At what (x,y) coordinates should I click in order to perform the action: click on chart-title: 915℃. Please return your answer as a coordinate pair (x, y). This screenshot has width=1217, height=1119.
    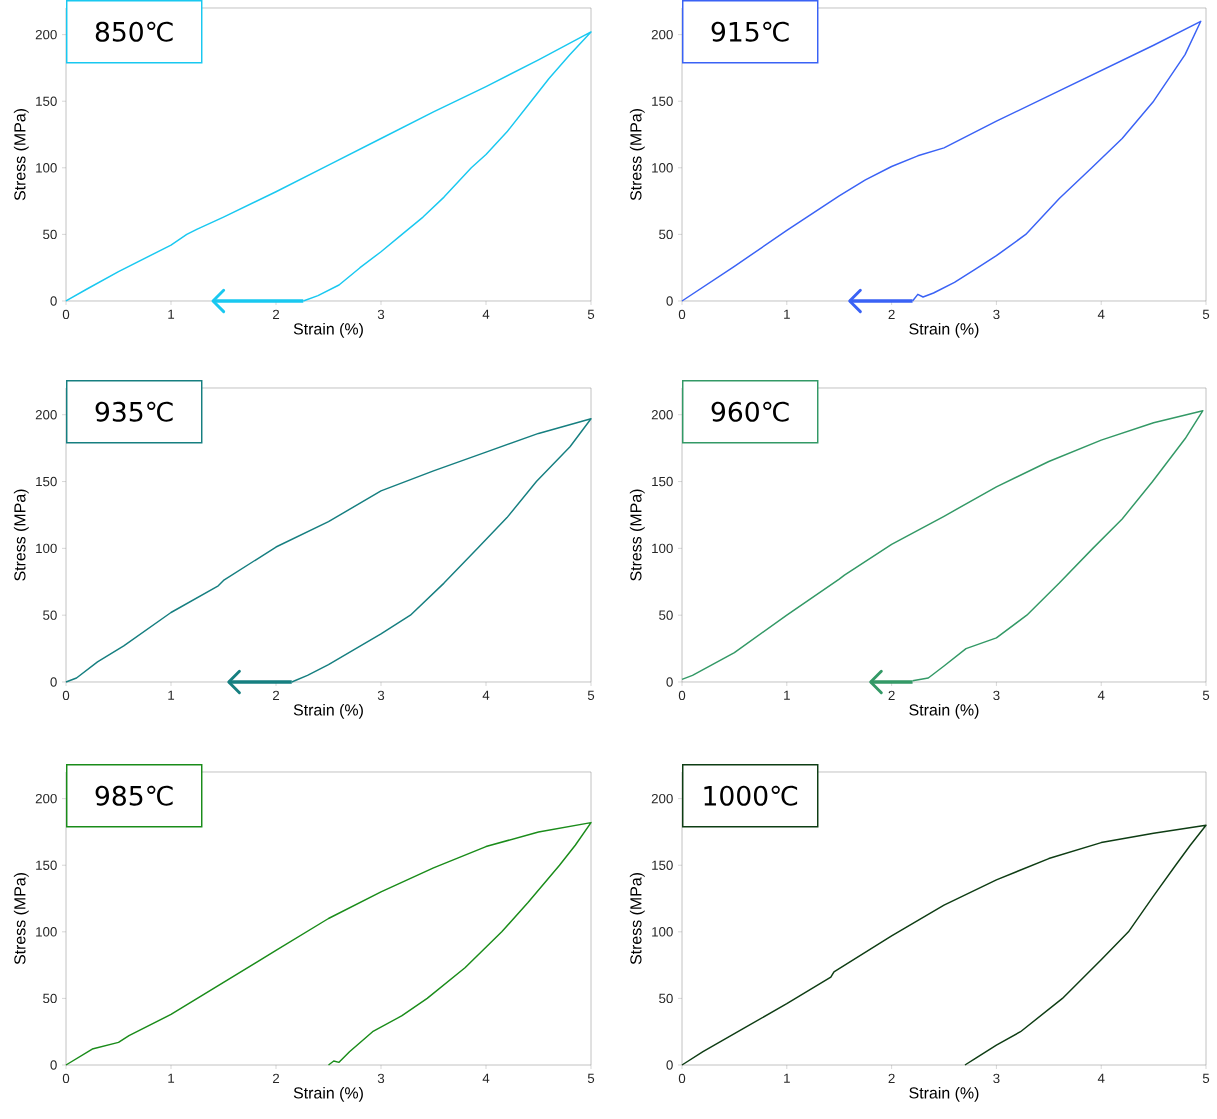
    Looking at the image, I should click on (750, 31).